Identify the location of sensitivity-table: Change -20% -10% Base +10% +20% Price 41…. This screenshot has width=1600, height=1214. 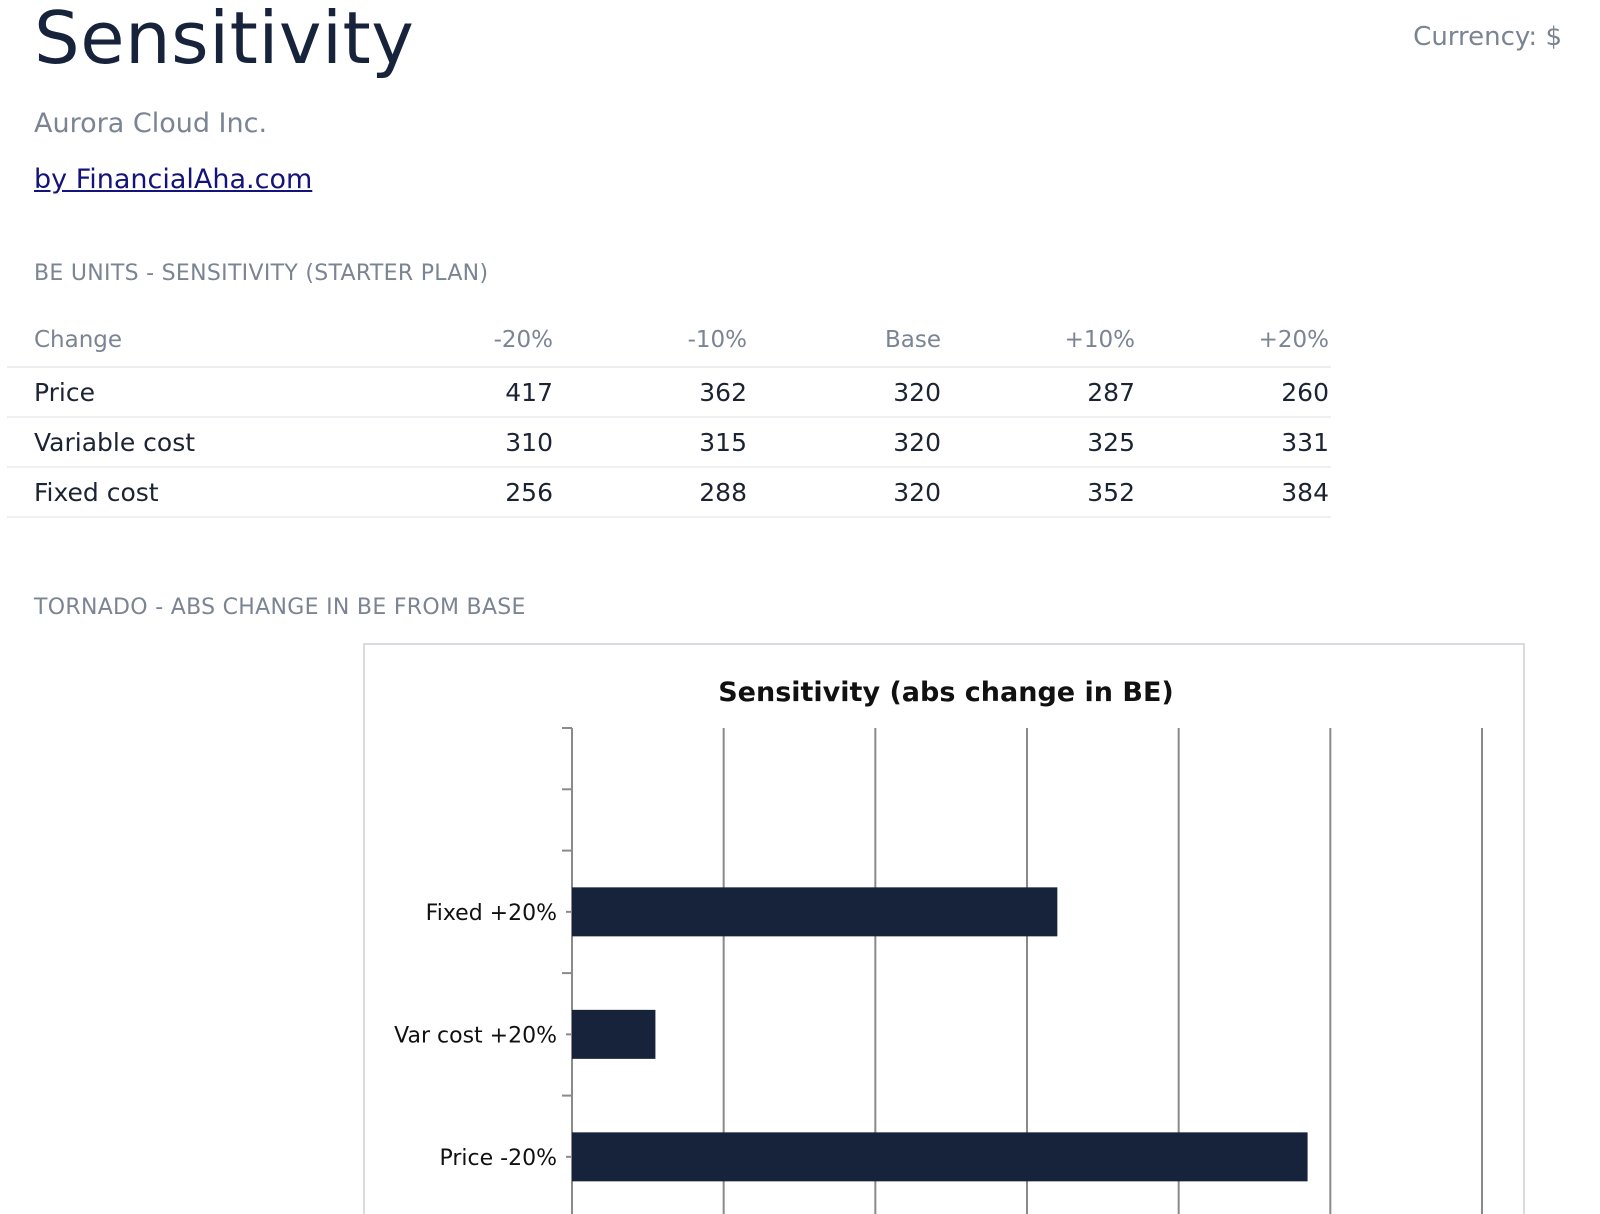
(669, 416).